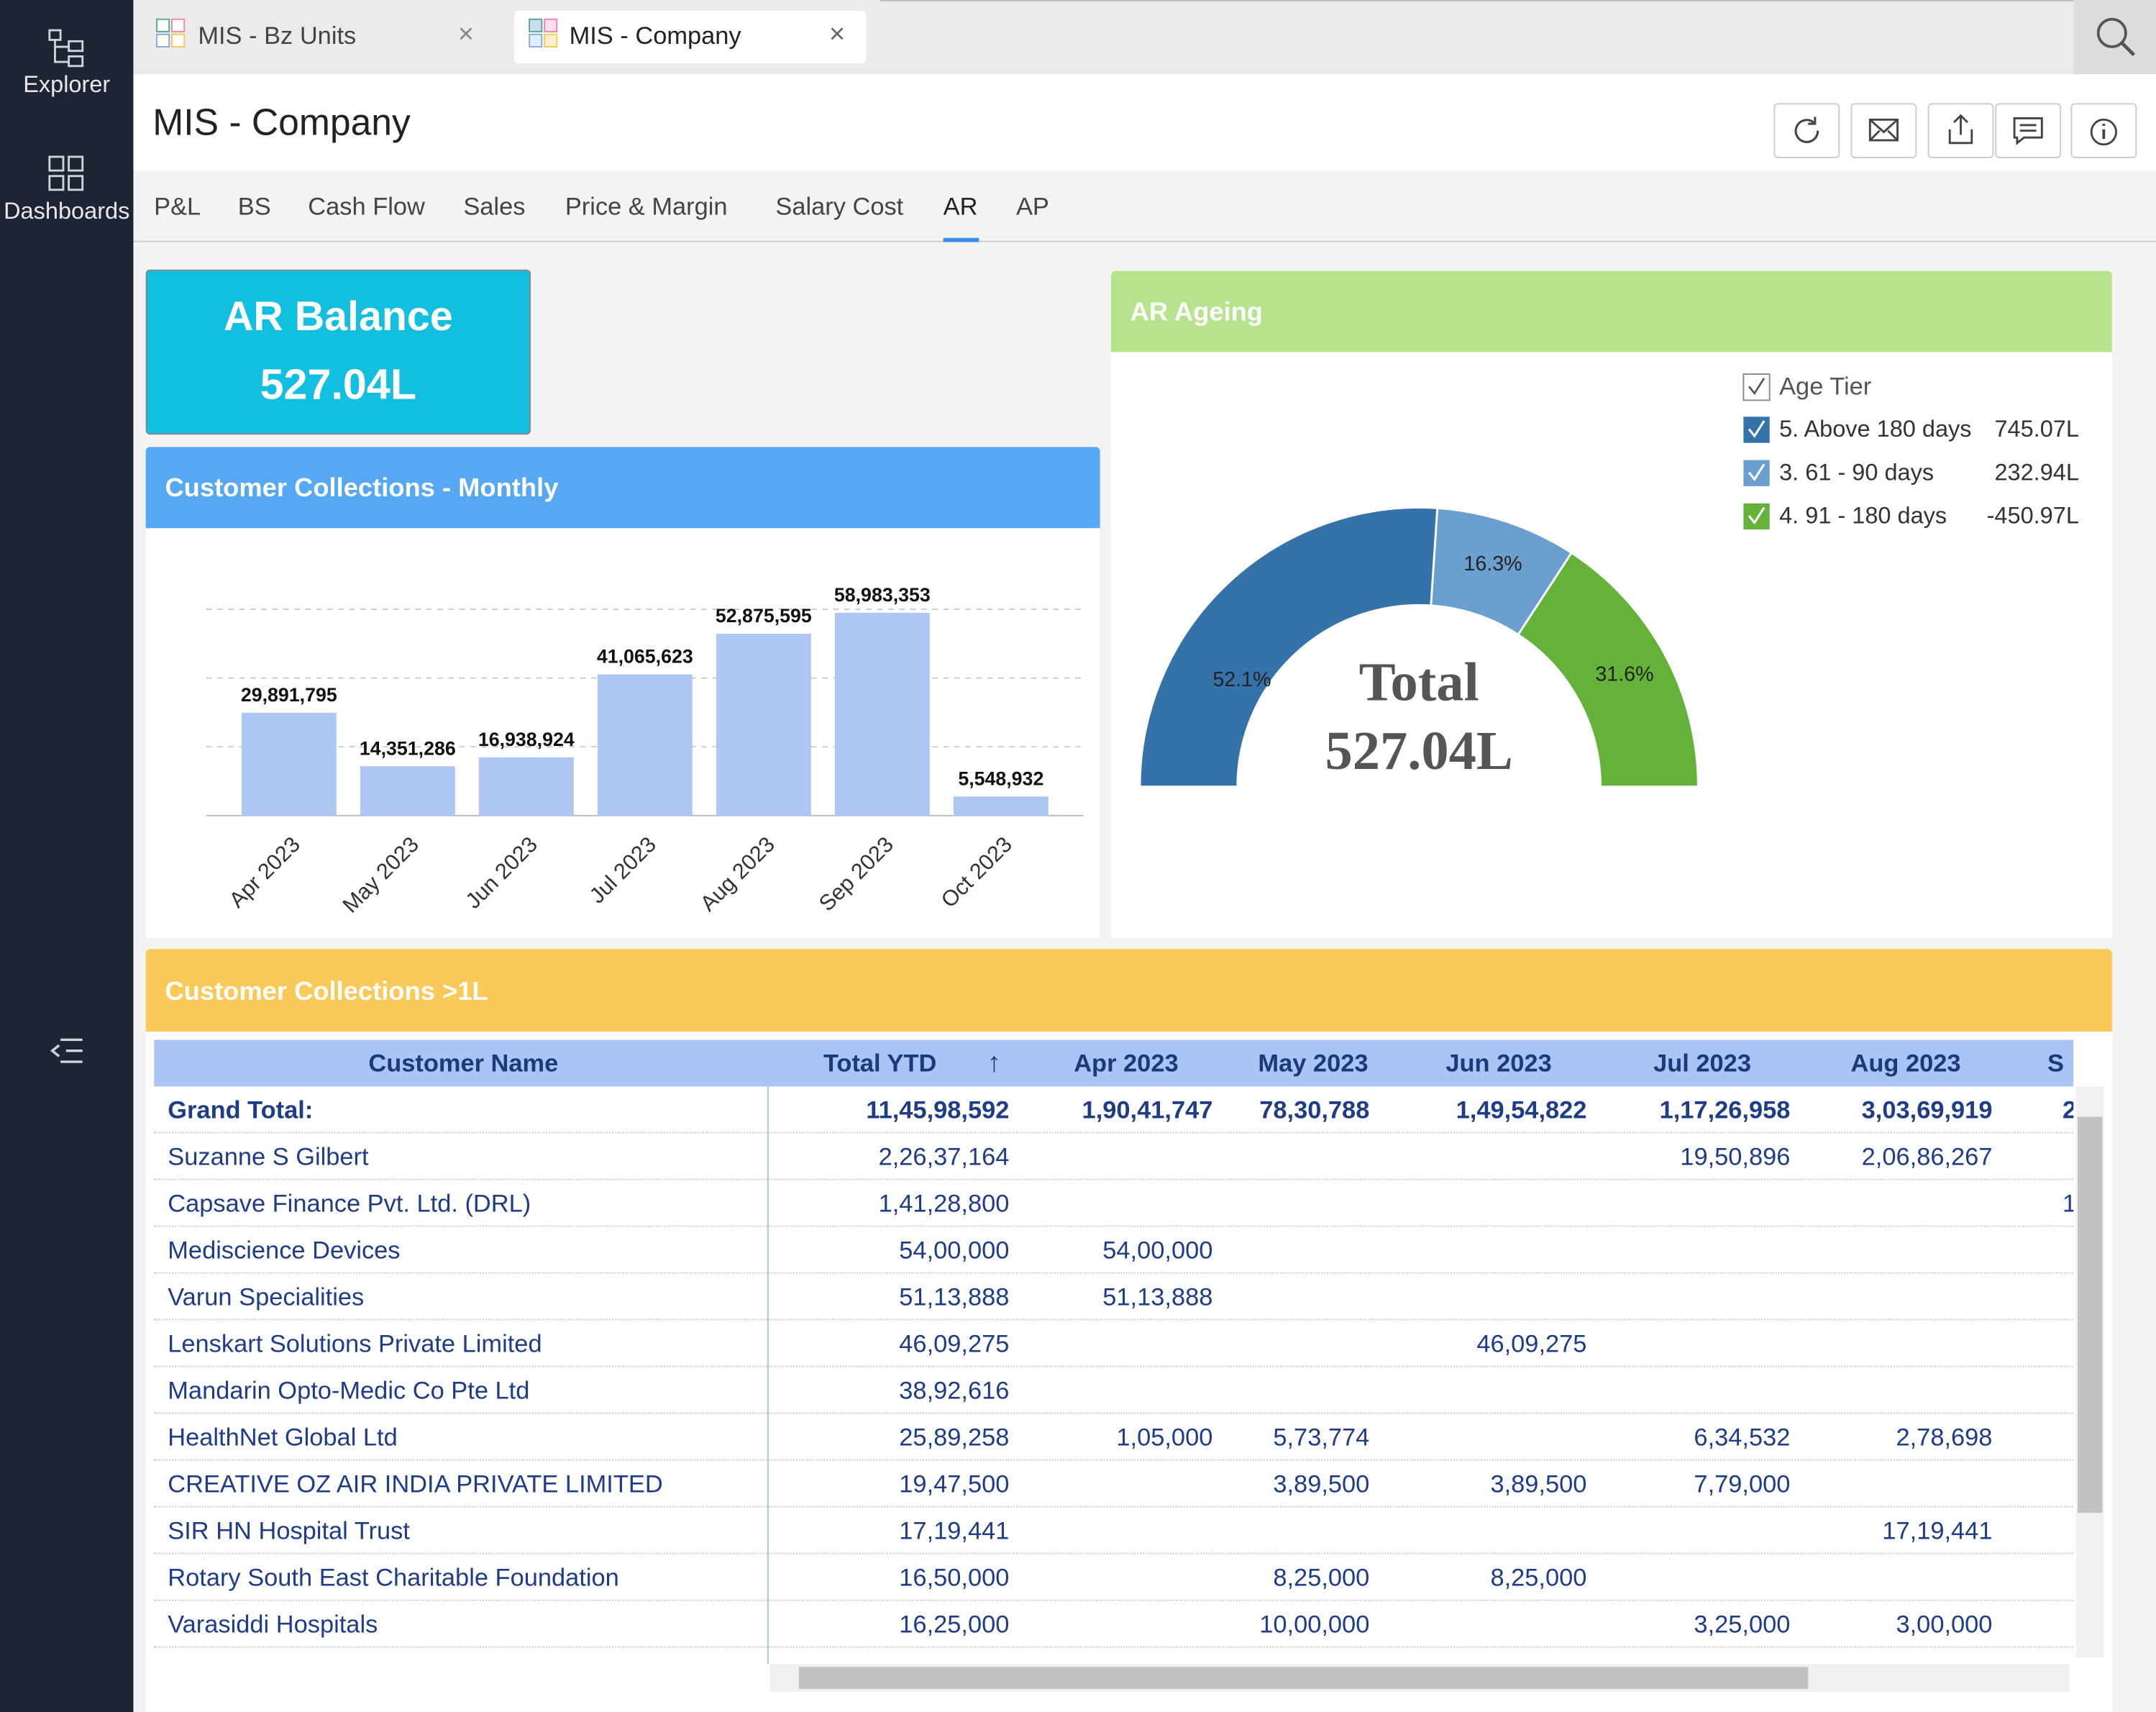  I want to click on h-scrollbar, so click(1419, 1678).